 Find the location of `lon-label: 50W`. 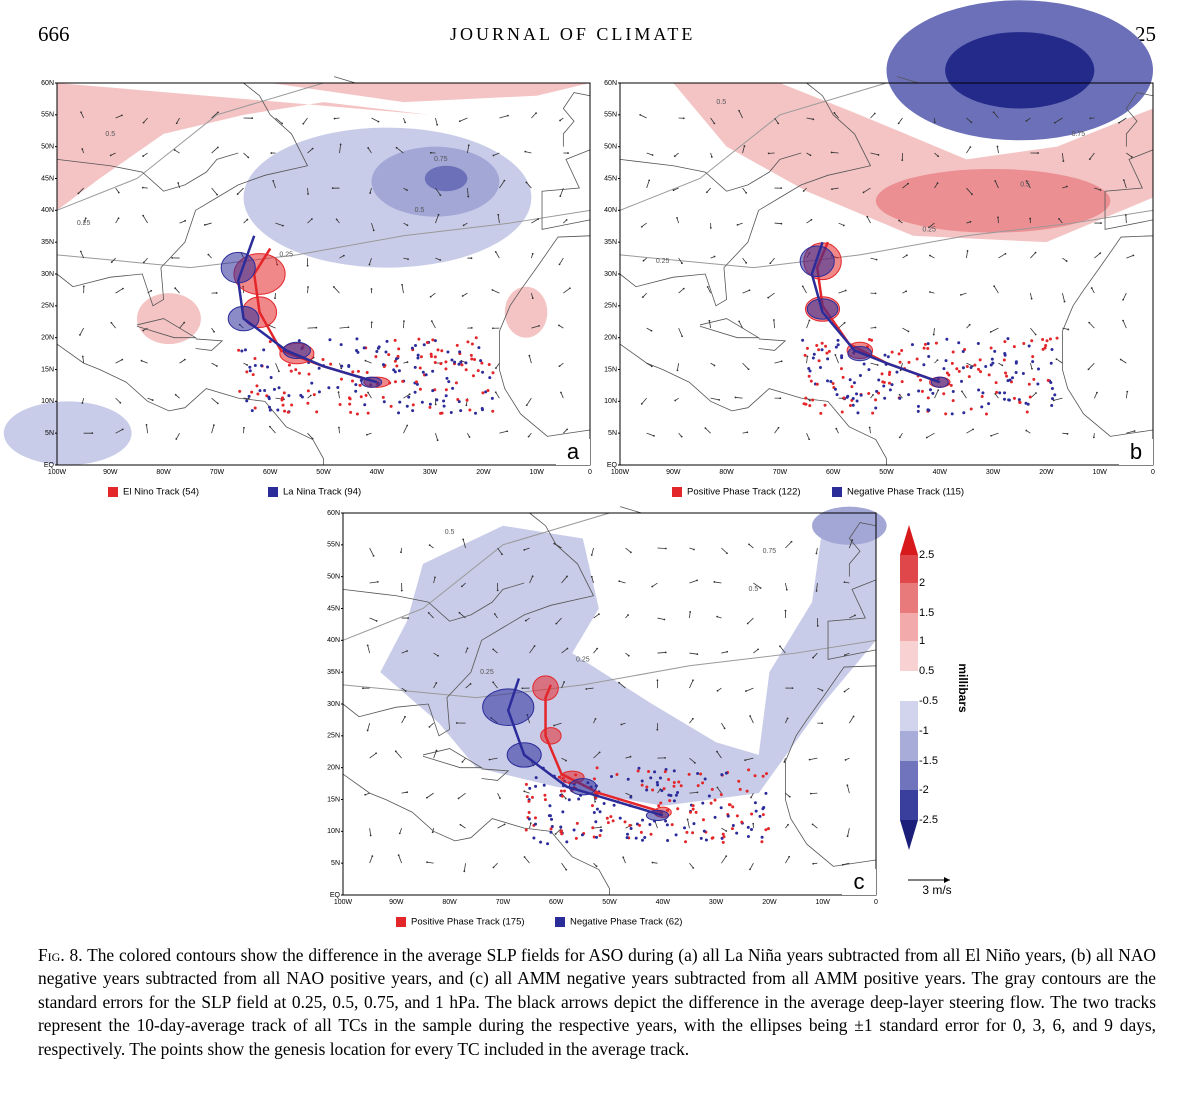

lon-label: 50W is located at coordinates (609, 902).